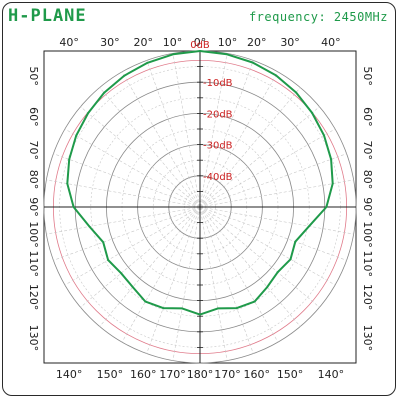  I want to click on radial-db-label: -30dB, so click(218, 146).